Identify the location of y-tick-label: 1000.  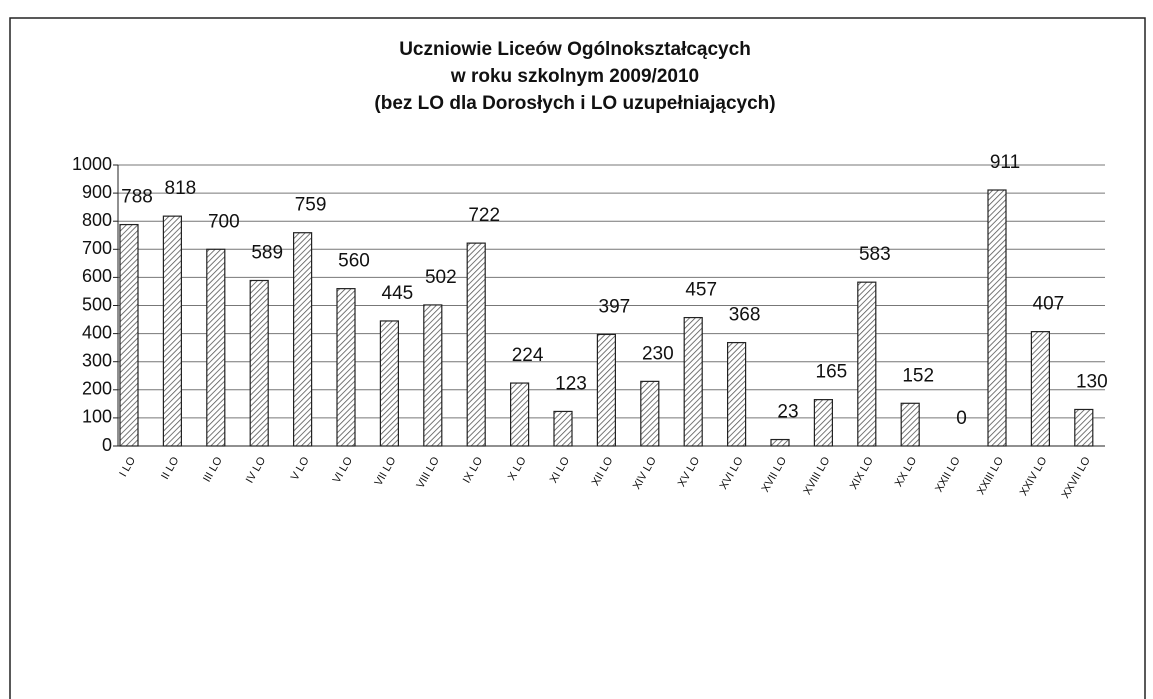
(92, 164).